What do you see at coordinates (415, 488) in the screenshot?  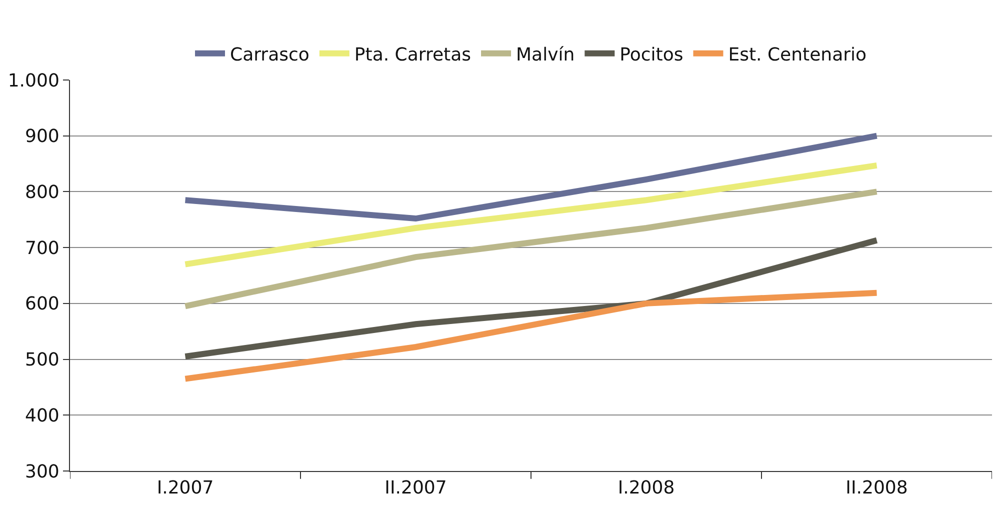 I see `x-tick-label: II.2007` at bounding box center [415, 488].